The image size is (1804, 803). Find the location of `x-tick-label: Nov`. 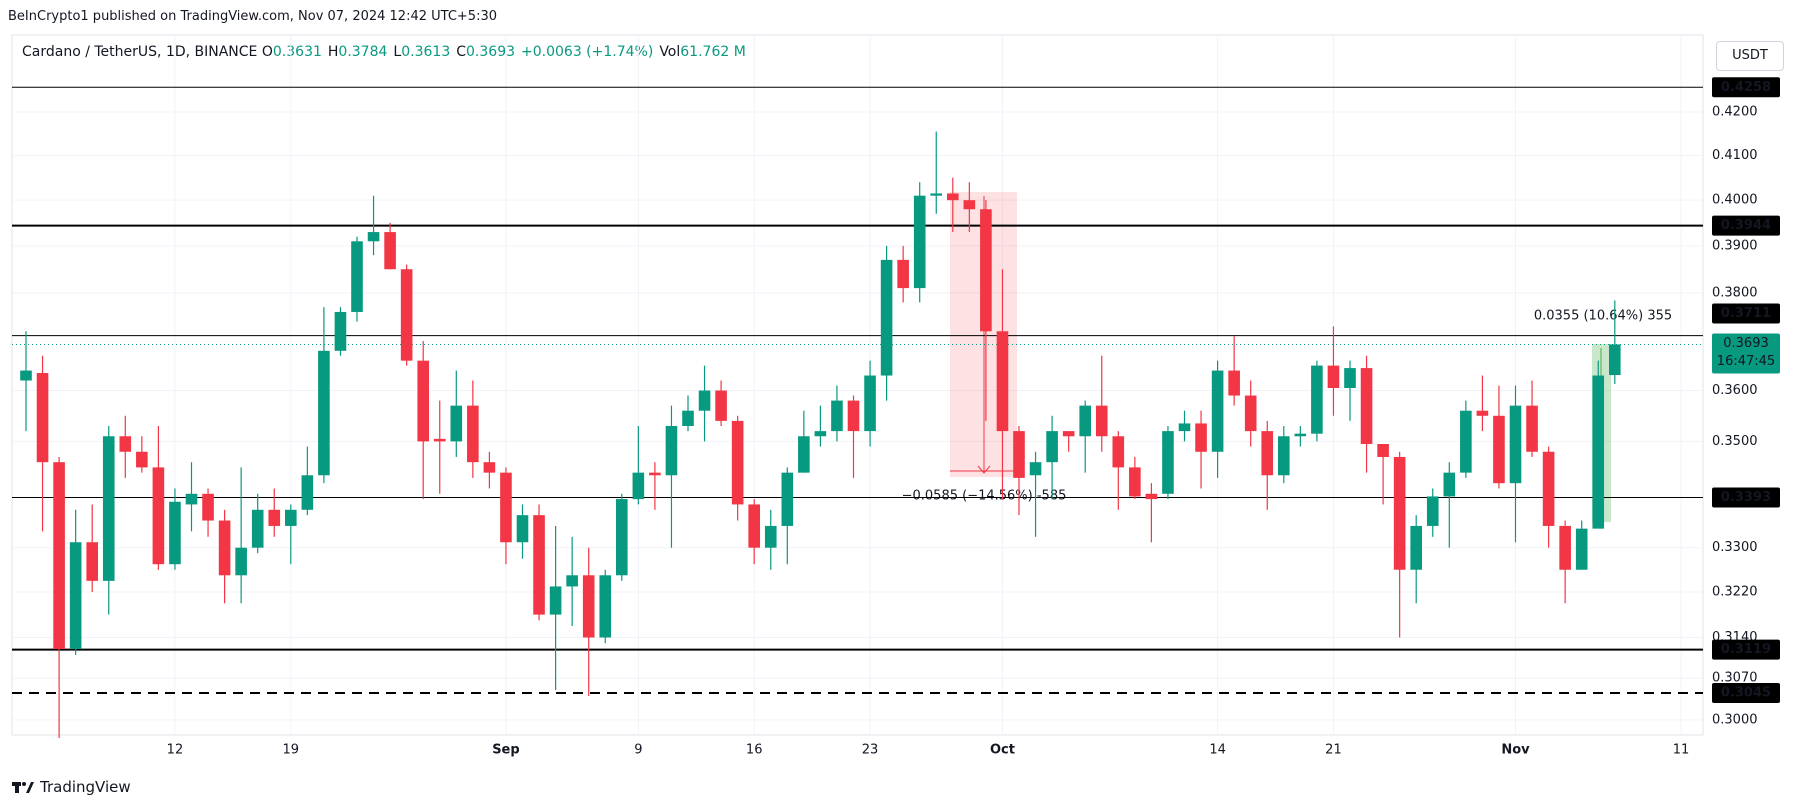

x-tick-label: Nov is located at coordinates (1515, 750).